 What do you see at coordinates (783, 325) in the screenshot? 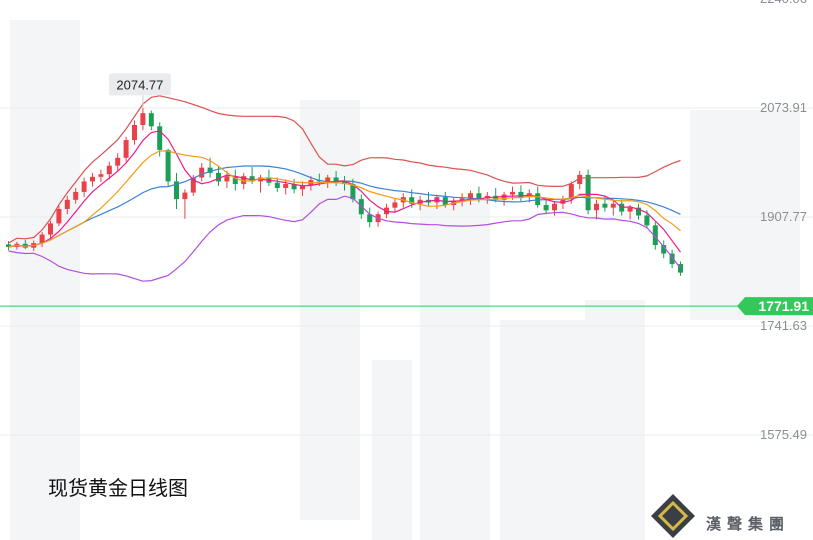
I see `y-tick-label: 1741.63` at bounding box center [783, 325].